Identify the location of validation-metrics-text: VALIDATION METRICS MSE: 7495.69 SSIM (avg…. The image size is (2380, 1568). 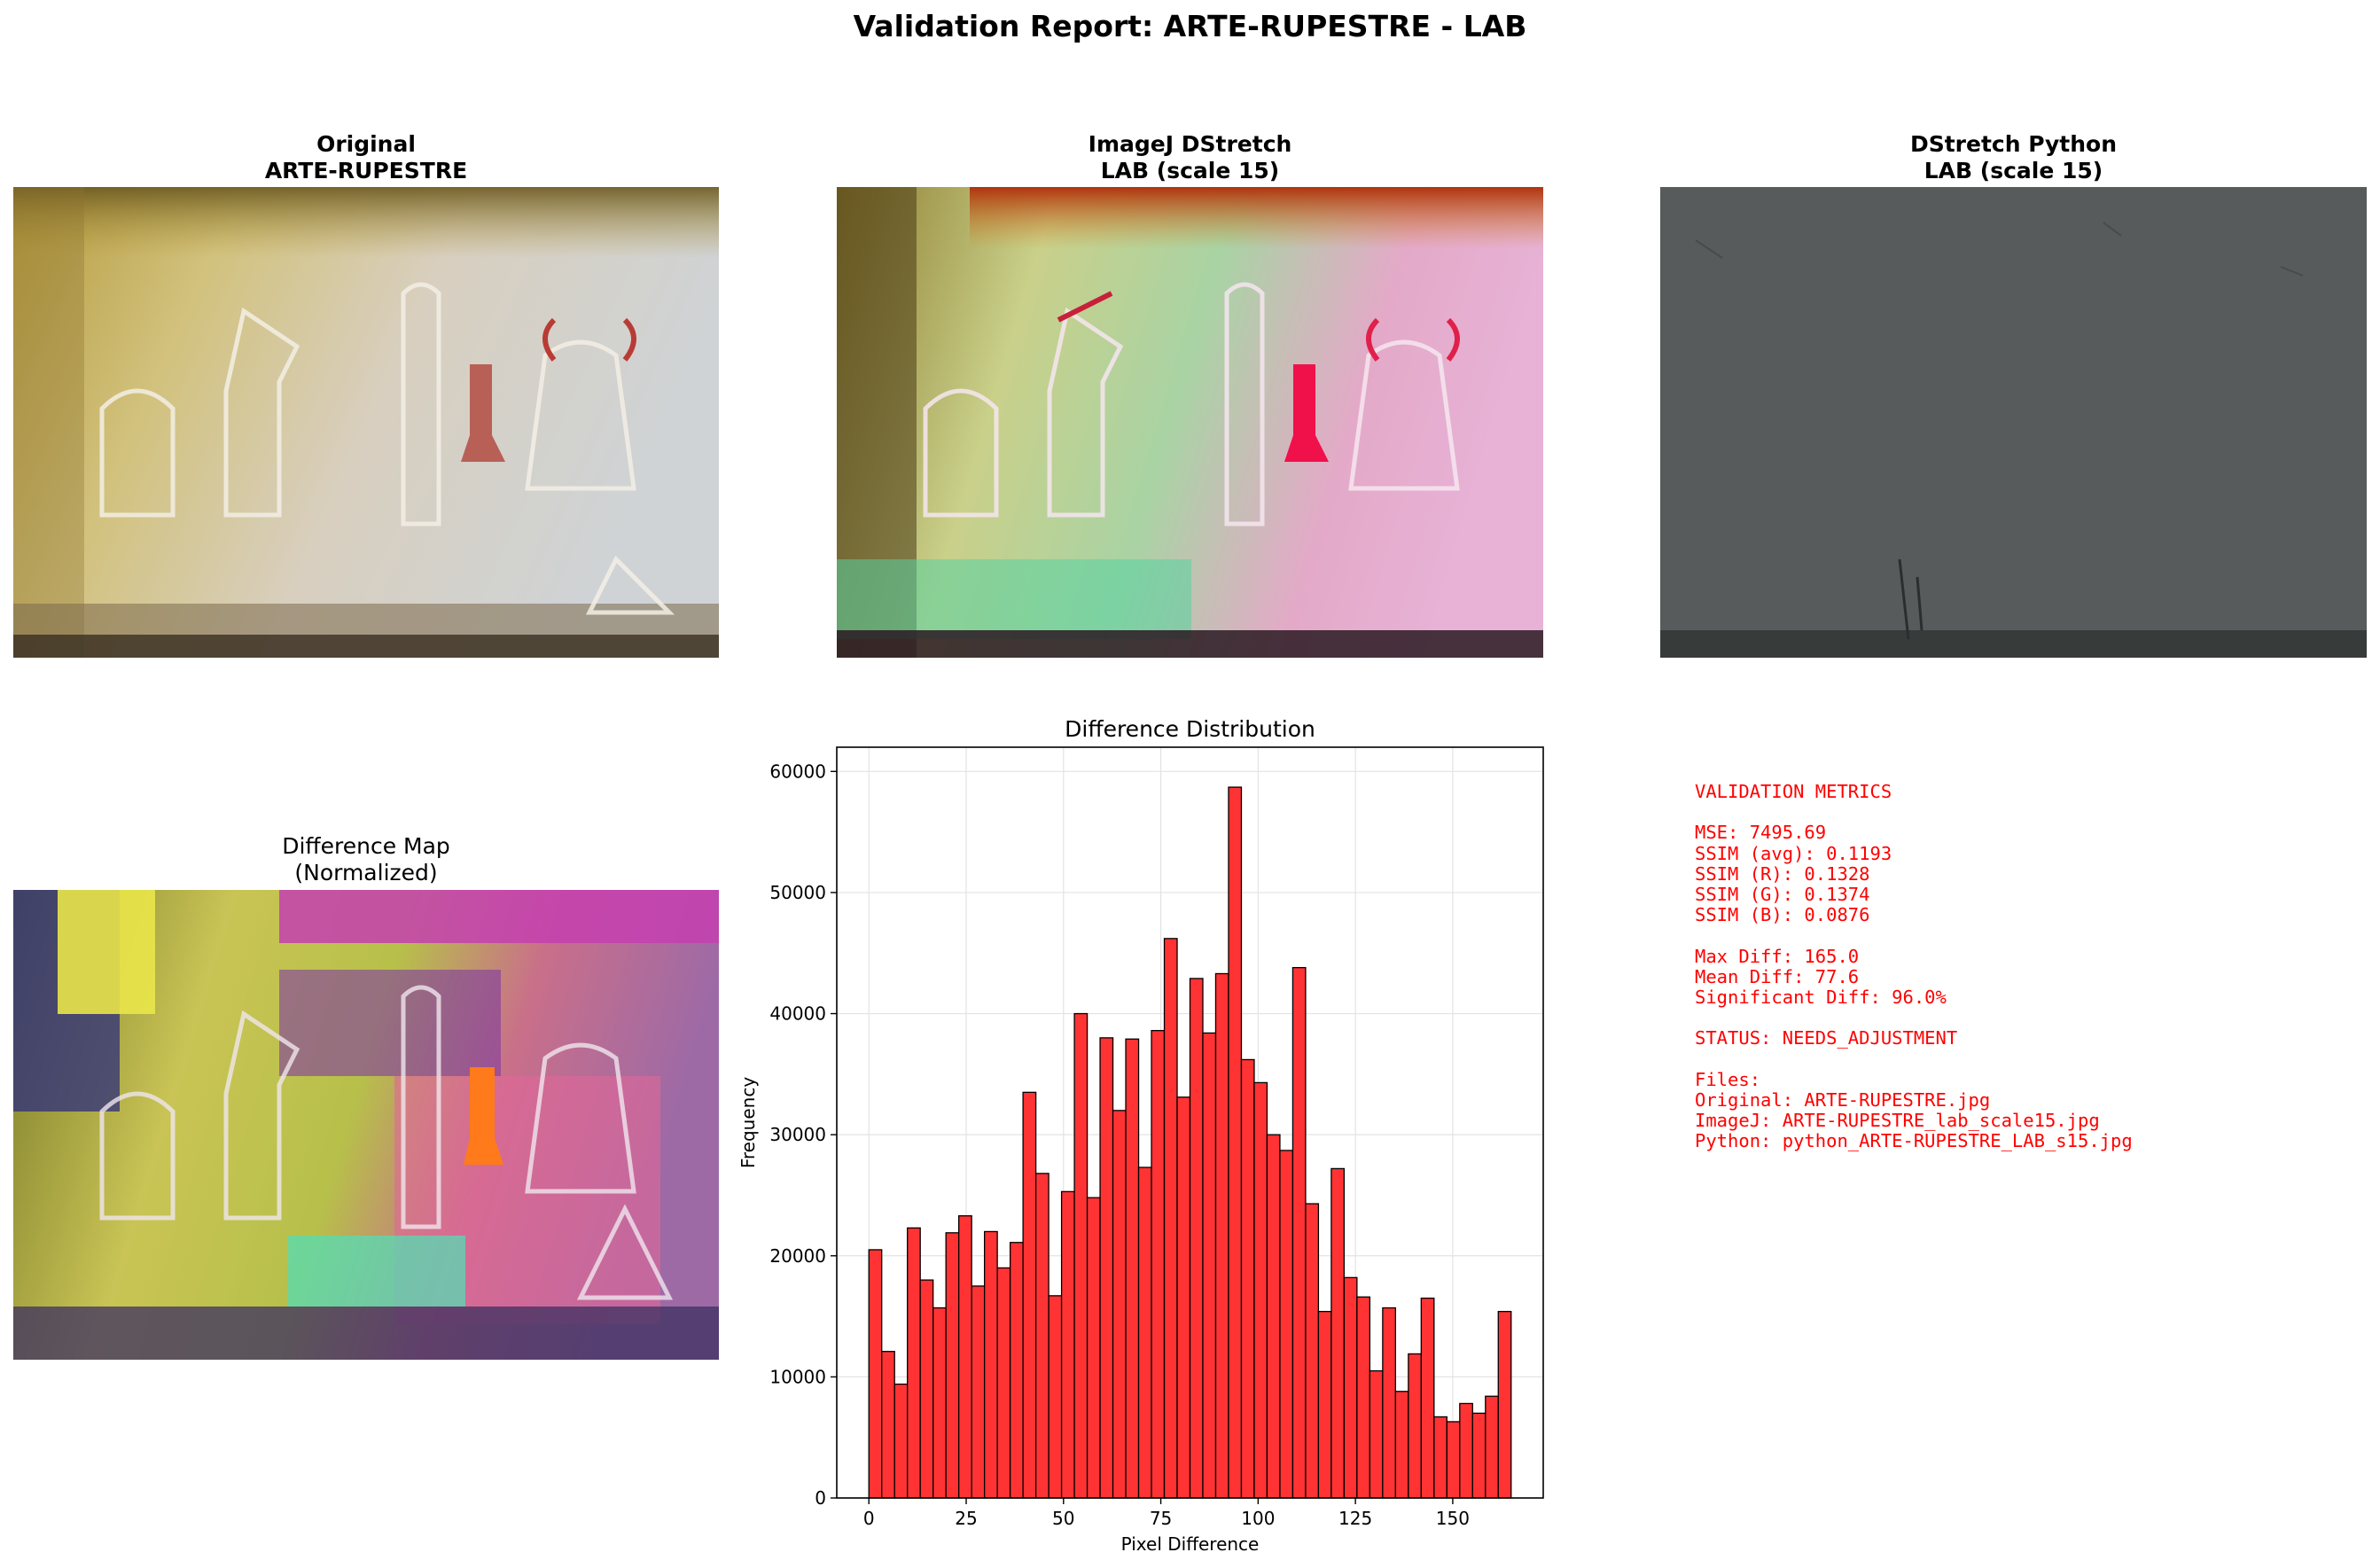
(1914, 967).